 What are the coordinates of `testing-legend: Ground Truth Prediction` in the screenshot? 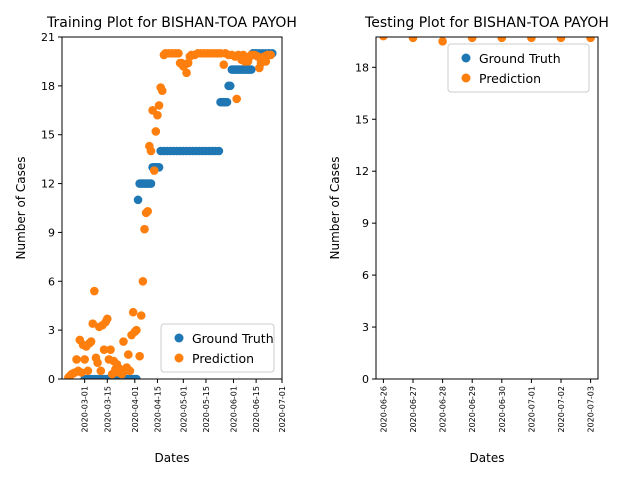 It's located at (518, 68).